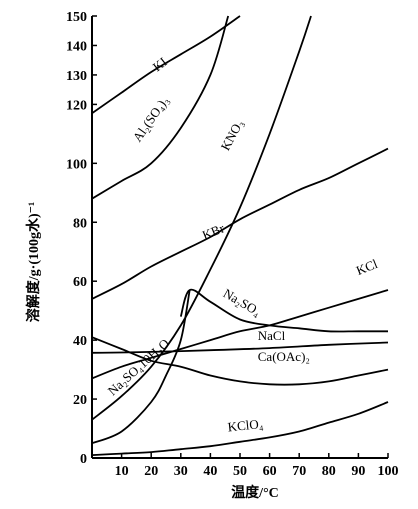 The height and width of the screenshot is (509, 418). What do you see at coordinates (151, 471) in the screenshot?
I see `x-tick-label: 20` at bounding box center [151, 471].